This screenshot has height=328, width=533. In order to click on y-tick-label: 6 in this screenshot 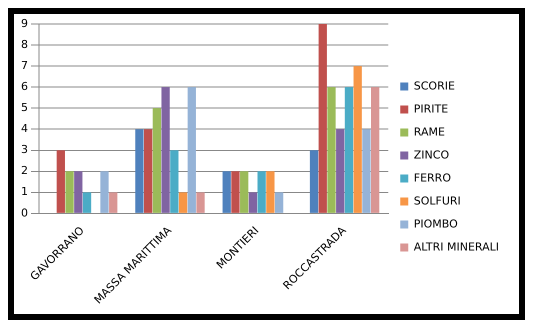, I will do `click(24, 86)`.